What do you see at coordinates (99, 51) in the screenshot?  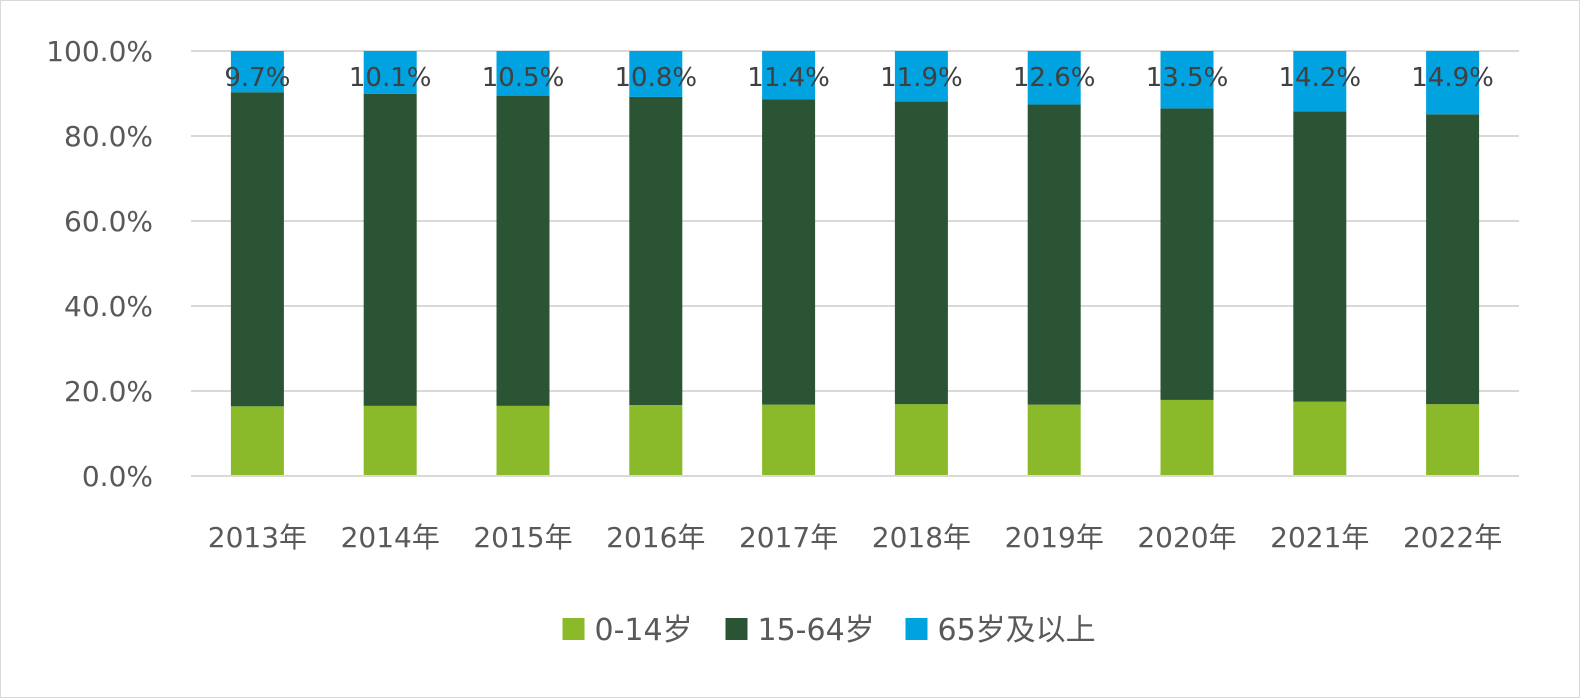 I see `y-tick-label: 100.0%` at bounding box center [99, 51].